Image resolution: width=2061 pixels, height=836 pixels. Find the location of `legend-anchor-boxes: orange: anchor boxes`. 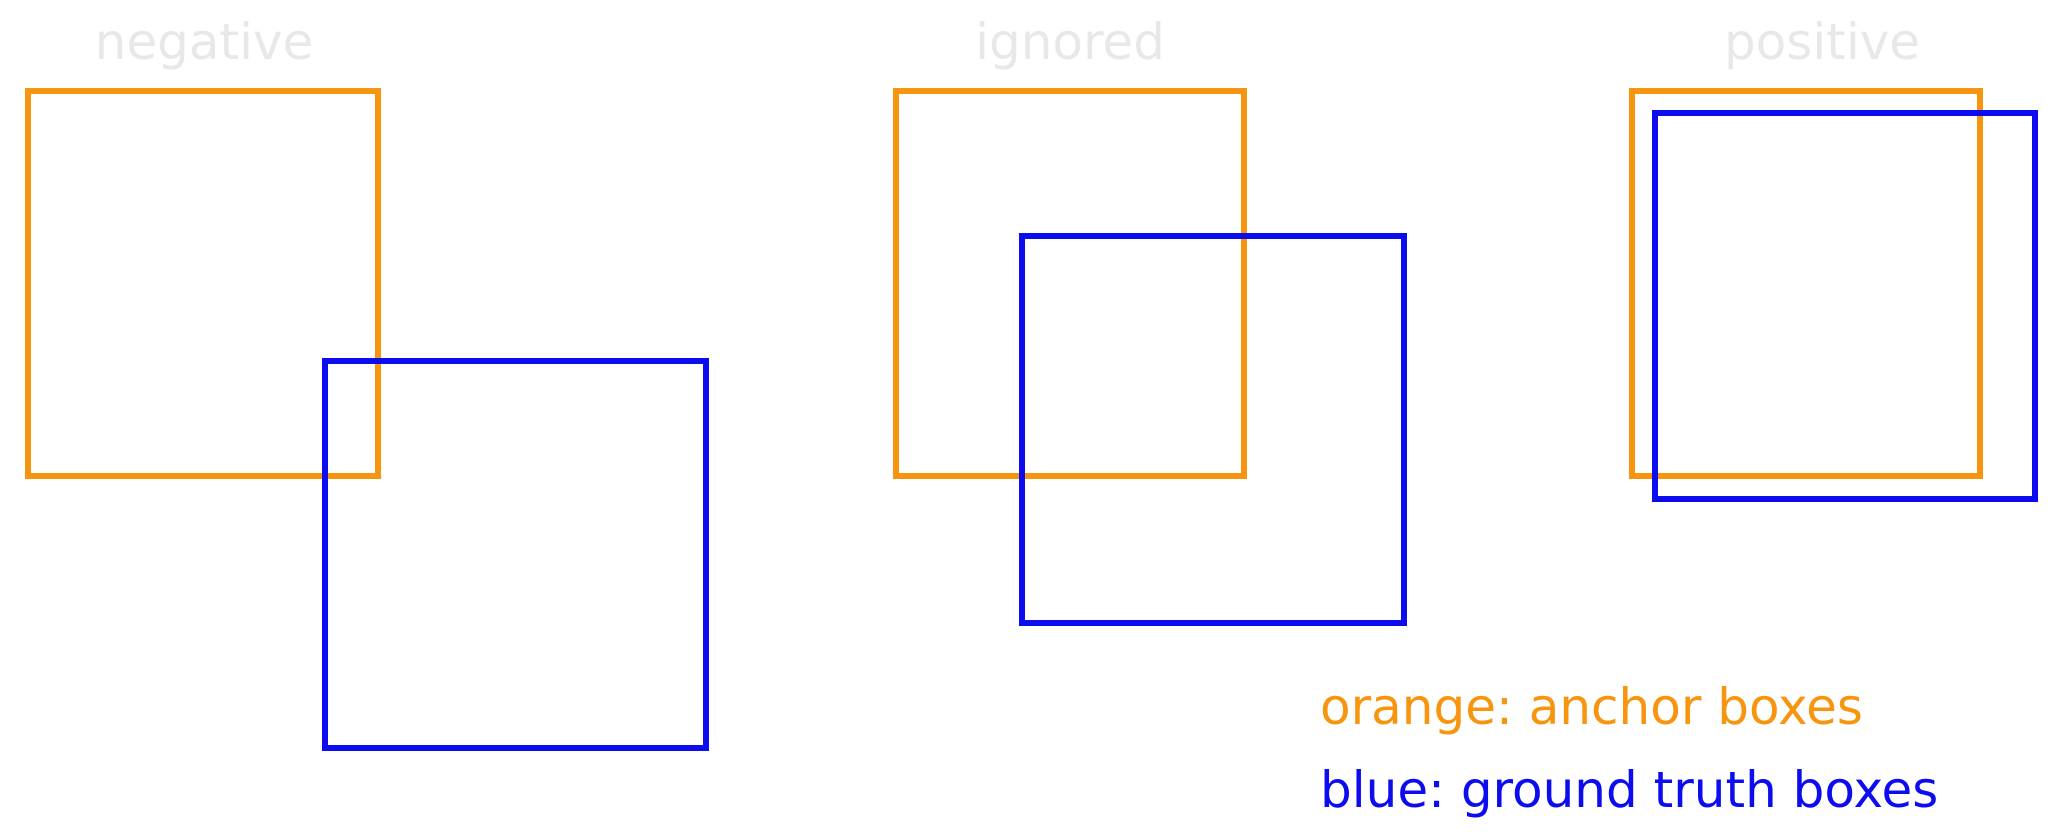

legend-anchor-boxes: orange: anchor boxes is located at coordinates (1591, 707).